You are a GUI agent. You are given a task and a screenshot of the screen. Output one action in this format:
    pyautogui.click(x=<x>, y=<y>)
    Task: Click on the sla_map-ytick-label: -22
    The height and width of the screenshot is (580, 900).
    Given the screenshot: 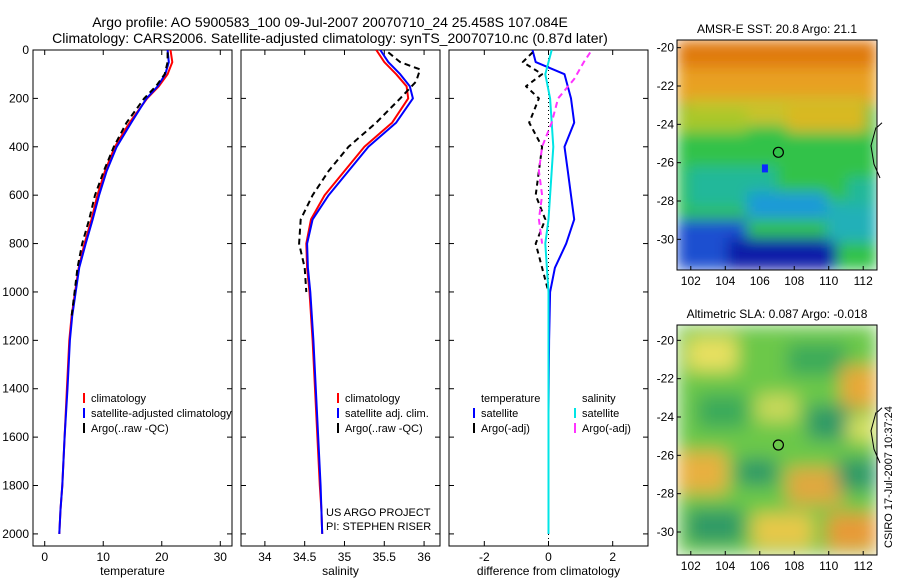 What is the action you would take?
    pyautogui.click(x=666, y=379)
    